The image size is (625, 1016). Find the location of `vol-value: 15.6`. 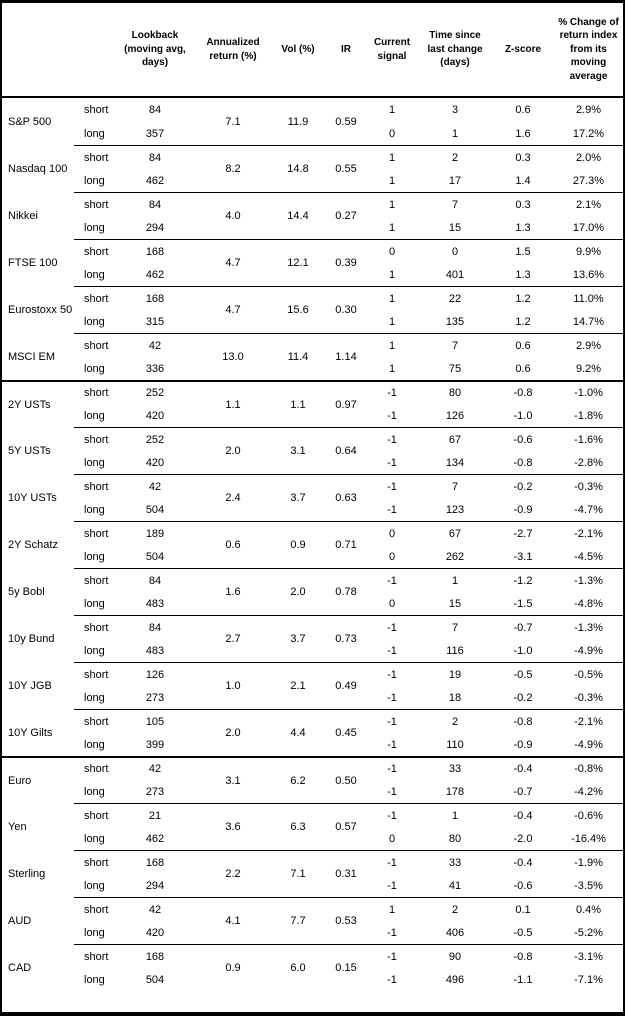

vol-value: 15.6 is located at coordinates (298, 309).